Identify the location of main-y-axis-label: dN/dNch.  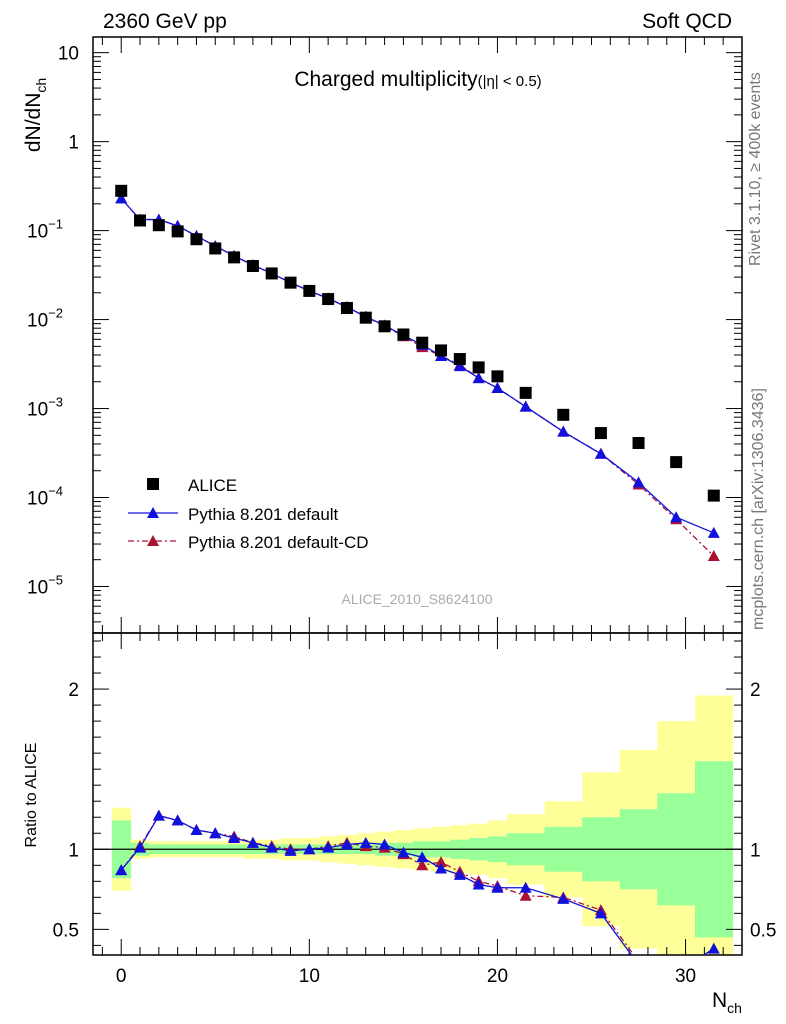
(35, 115).